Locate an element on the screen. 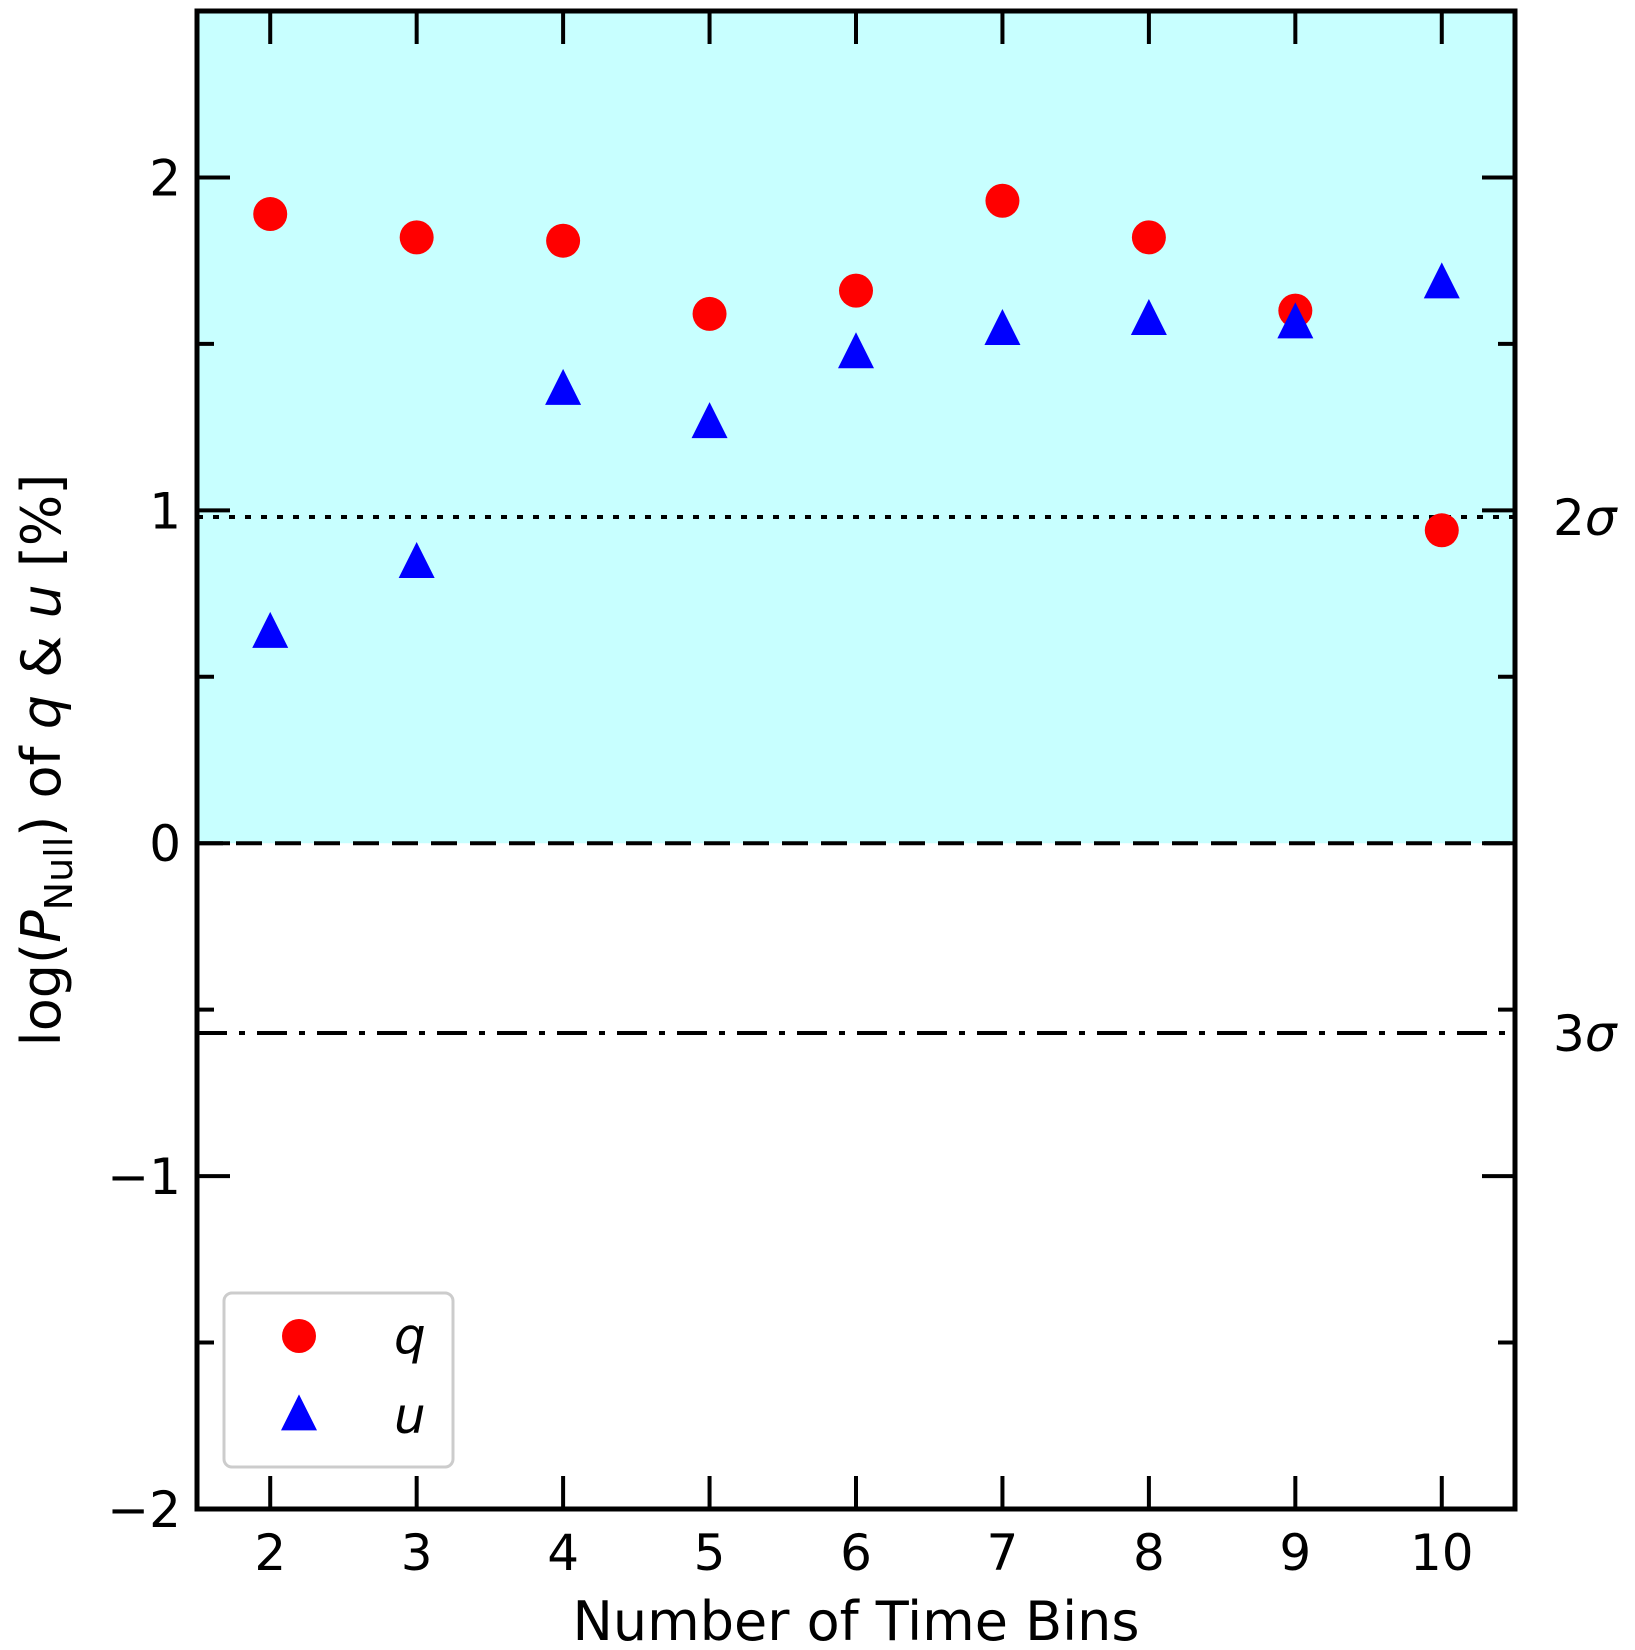  y-tick-label: 0 is located at coordinates (165, 844).